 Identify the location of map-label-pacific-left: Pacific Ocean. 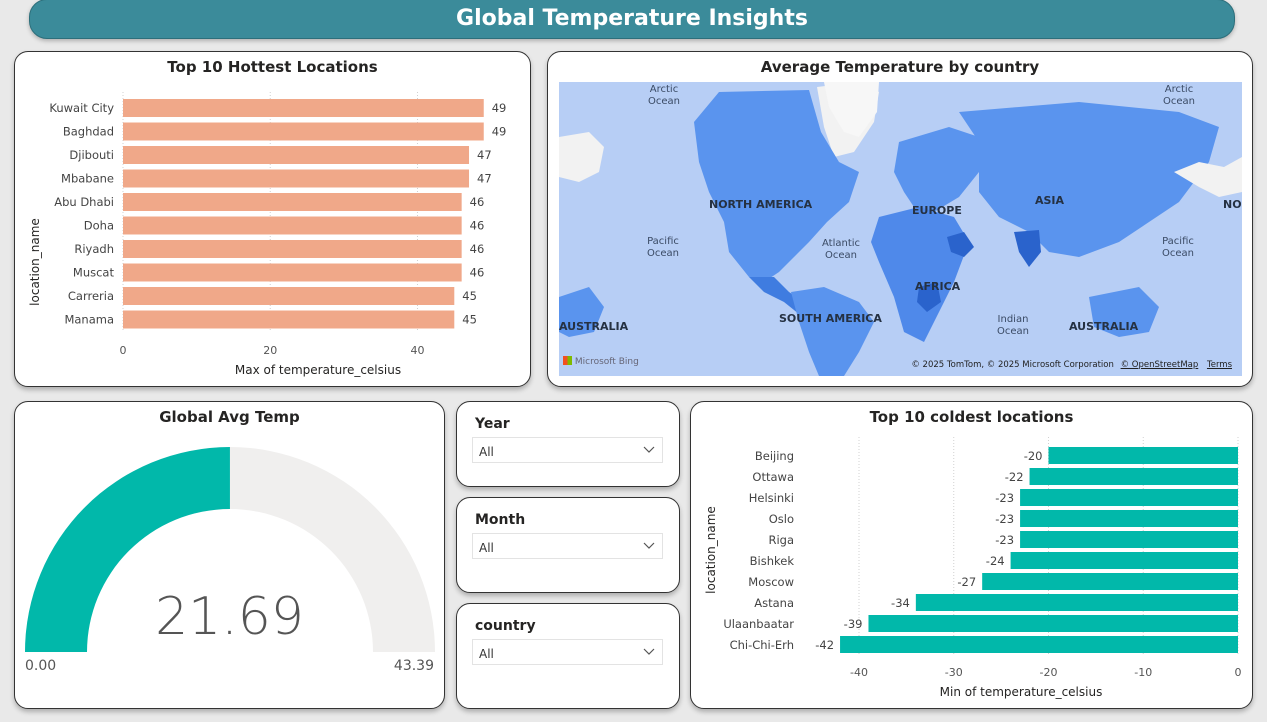
(663, 247).